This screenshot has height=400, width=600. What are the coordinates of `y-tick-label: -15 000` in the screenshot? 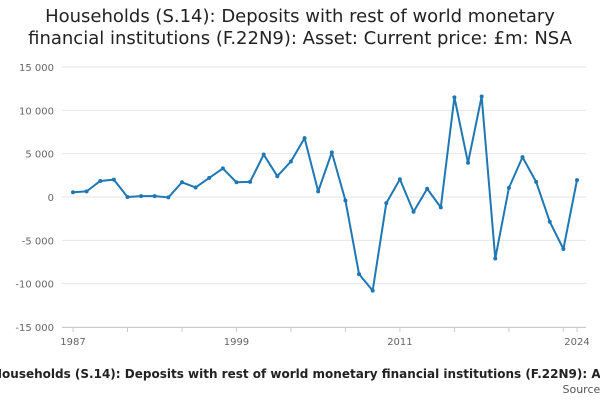 It's located at (34, 328).